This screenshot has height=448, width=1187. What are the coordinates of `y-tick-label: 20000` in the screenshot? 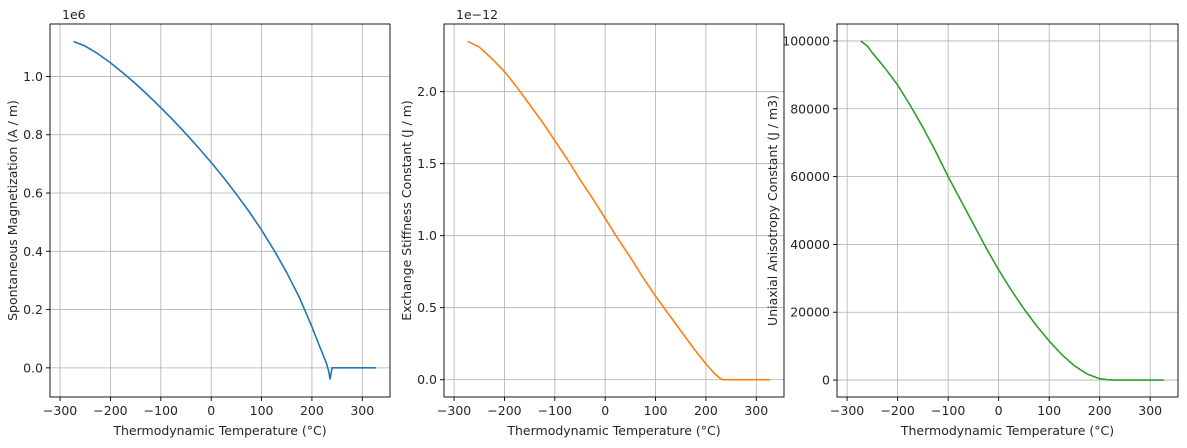 It's located at (810, 312).